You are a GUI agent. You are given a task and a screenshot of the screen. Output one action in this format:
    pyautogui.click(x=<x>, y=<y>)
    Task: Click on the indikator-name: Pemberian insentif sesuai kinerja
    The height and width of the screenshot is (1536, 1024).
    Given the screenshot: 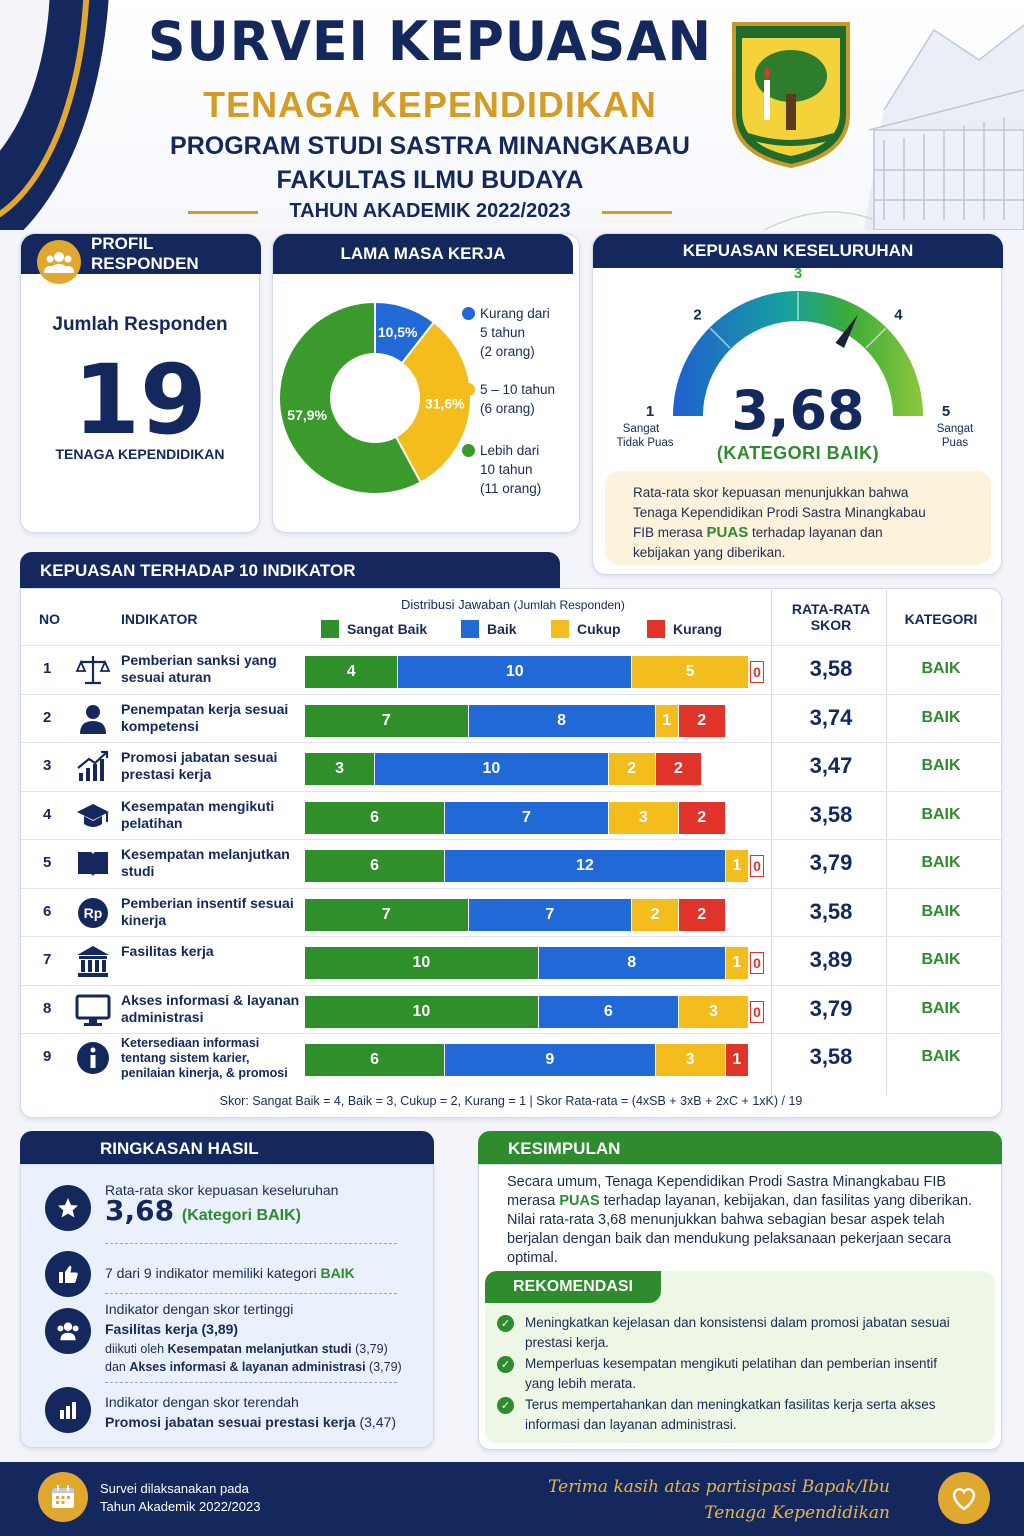 What is the action you would take?
    pyautogui.click(x=207, y=911)
    